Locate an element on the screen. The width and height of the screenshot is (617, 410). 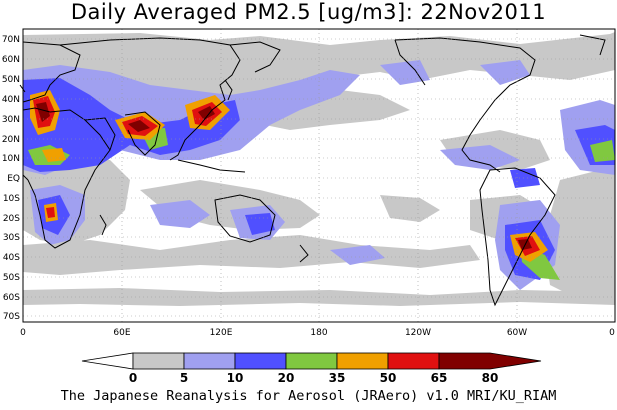
colorbar-label: 50 is located at coordinates (388, 378).